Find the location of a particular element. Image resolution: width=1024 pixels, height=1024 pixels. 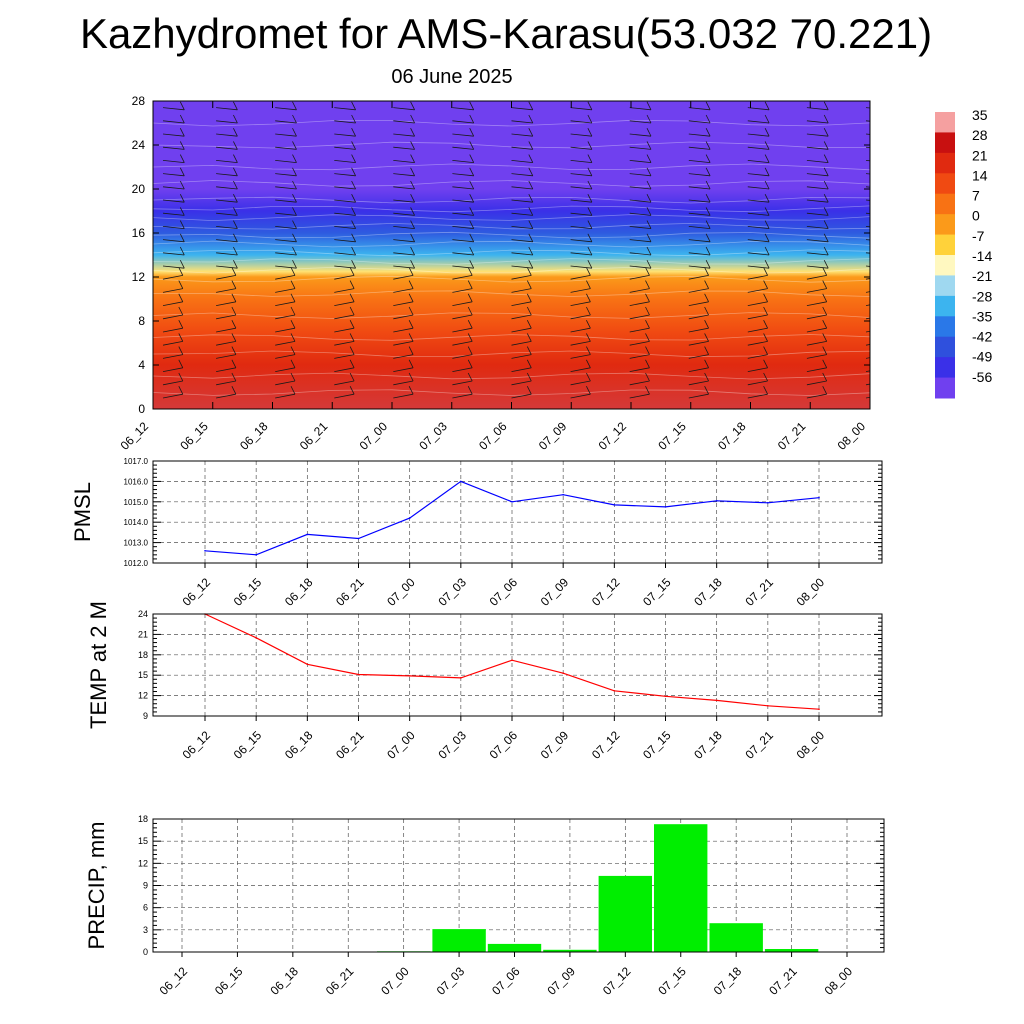

temp-x-tick-label: 07_03 is located at coordinates (452, 745).